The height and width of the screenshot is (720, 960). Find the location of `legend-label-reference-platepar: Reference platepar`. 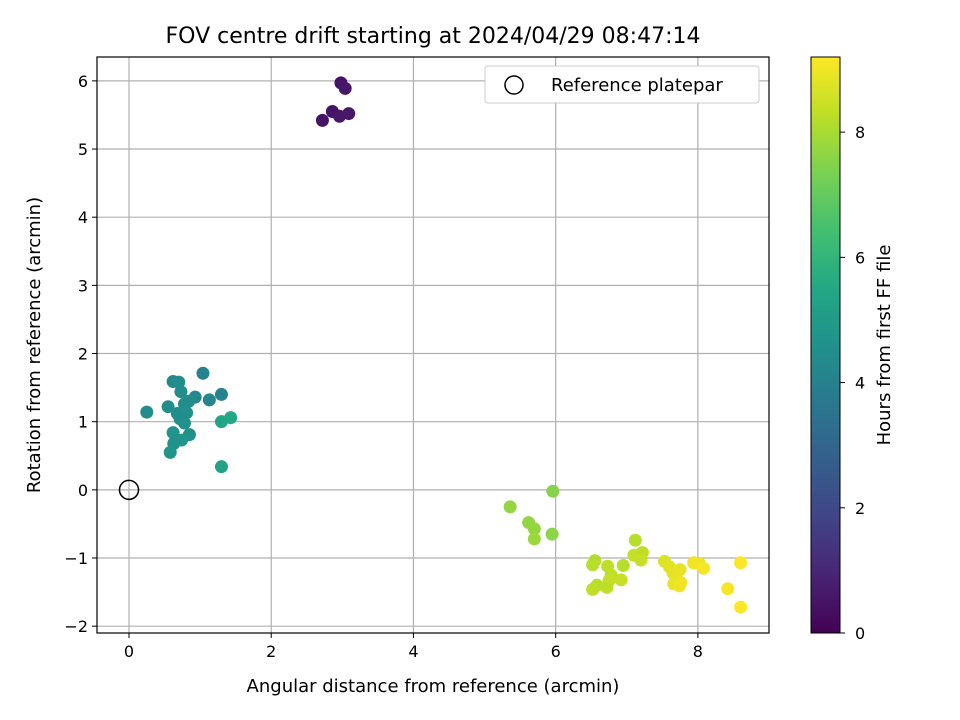

legend-label-reference-platepar: Reference platepar is located at coordinates (637, 85).